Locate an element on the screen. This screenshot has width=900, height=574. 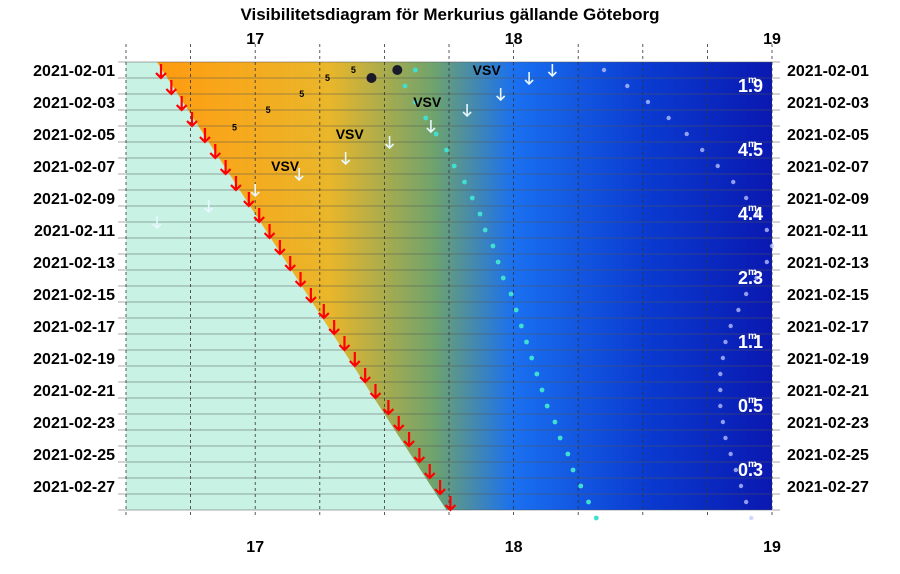
date-label-right: 2021-02-23 is located at coordinates (828, 423).